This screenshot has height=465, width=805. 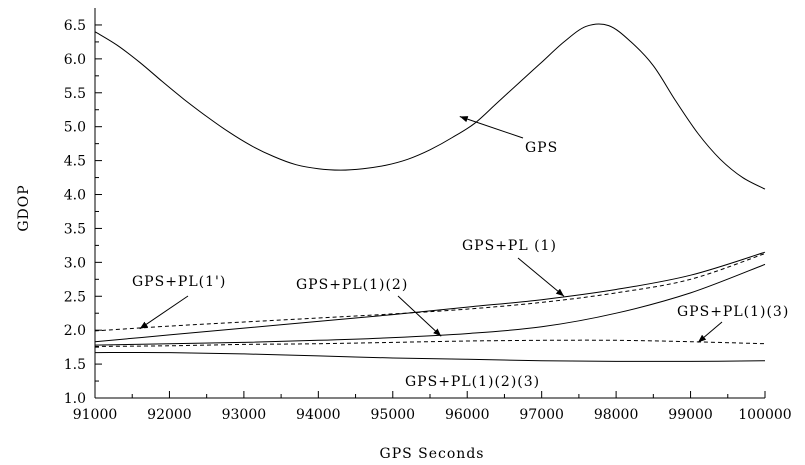 I want to click on y-axis-title: GDOP, so click(x=24, y=207).